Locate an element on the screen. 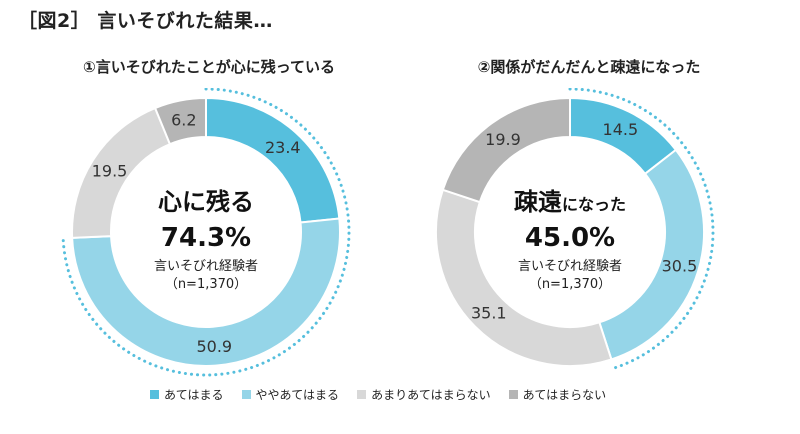 The image size is (800, 434). donut-1-percent: 74.3% is located at coordinates (206, 238).